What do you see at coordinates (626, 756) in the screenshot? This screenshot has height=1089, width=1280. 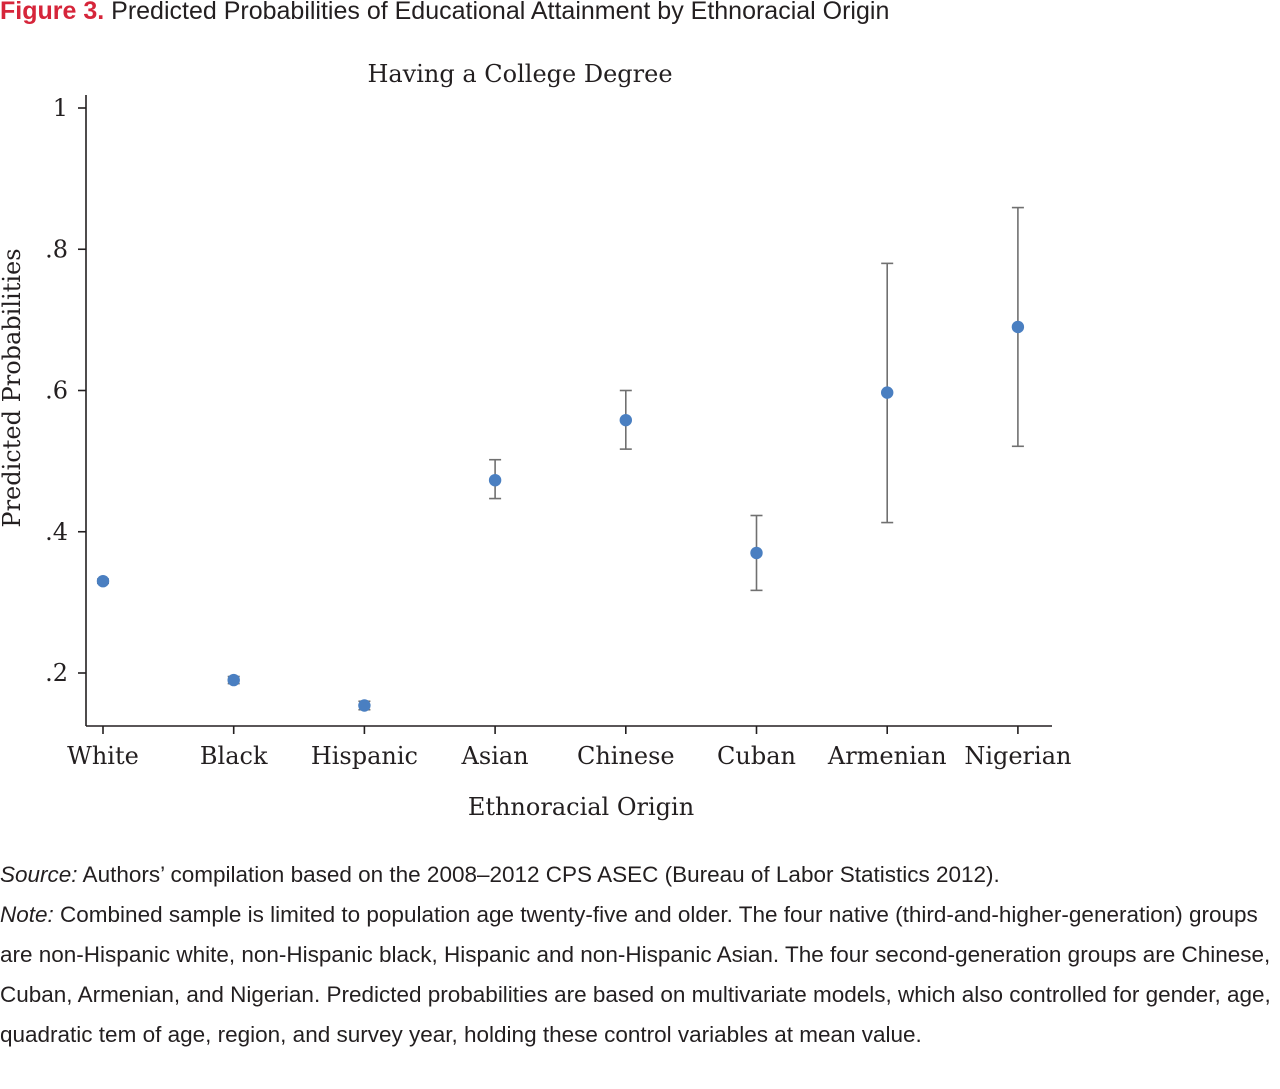 I see `x-tick-label: Chinese` at bounding box center [626, 756].